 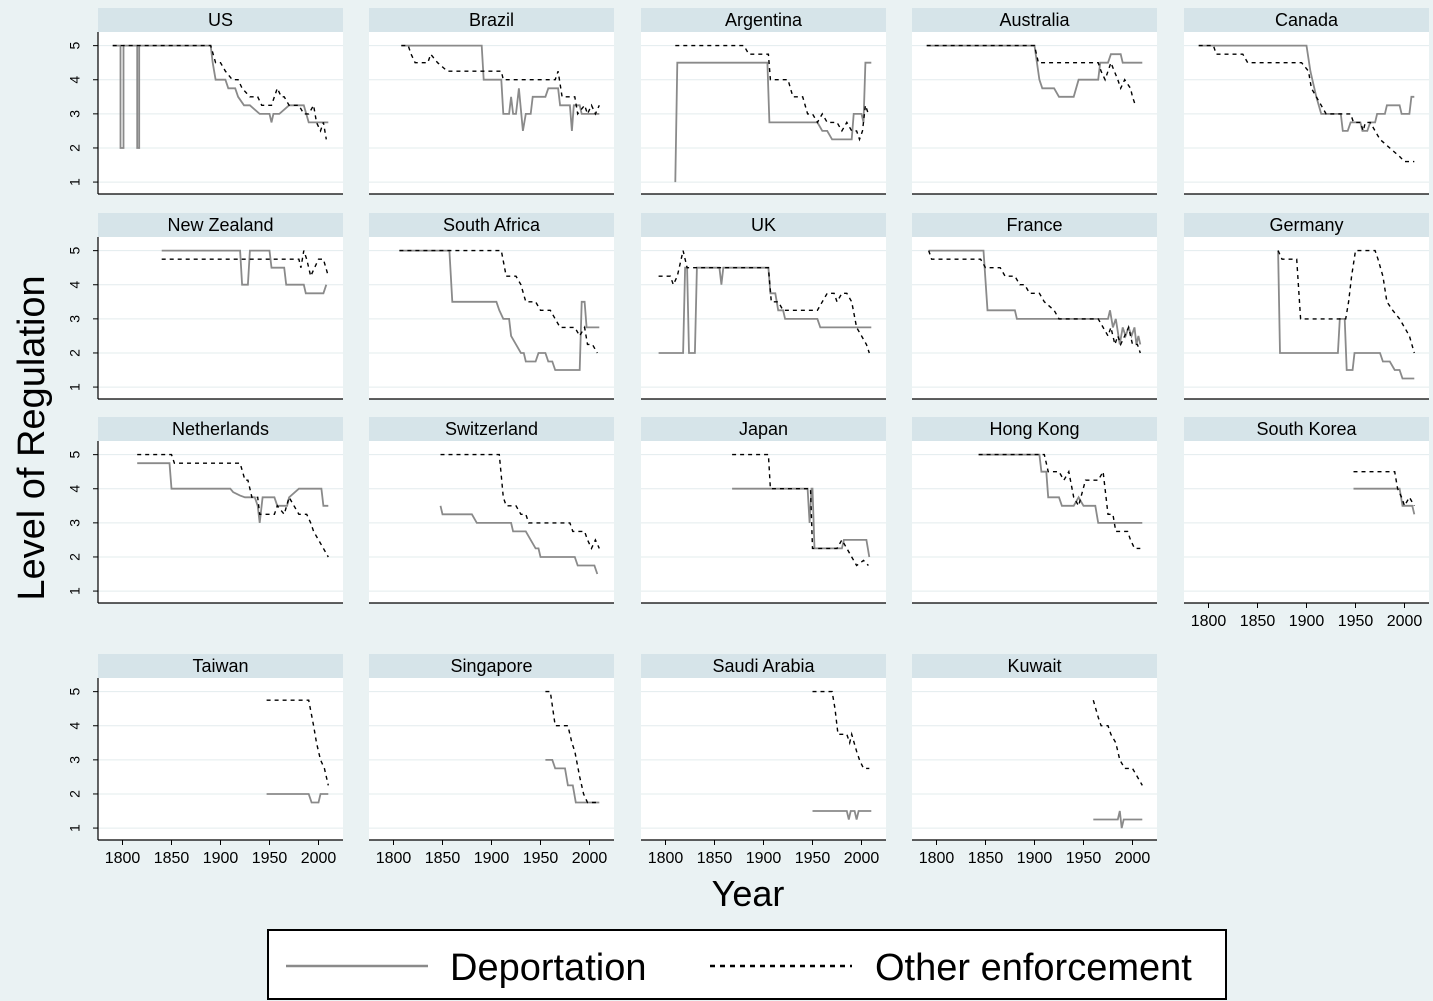 What do you see at coordinates (1033, 968) in the screenshot?
I see `legend-label-other-enforcement: Other enforcement` at bounding box center [1033, 968].